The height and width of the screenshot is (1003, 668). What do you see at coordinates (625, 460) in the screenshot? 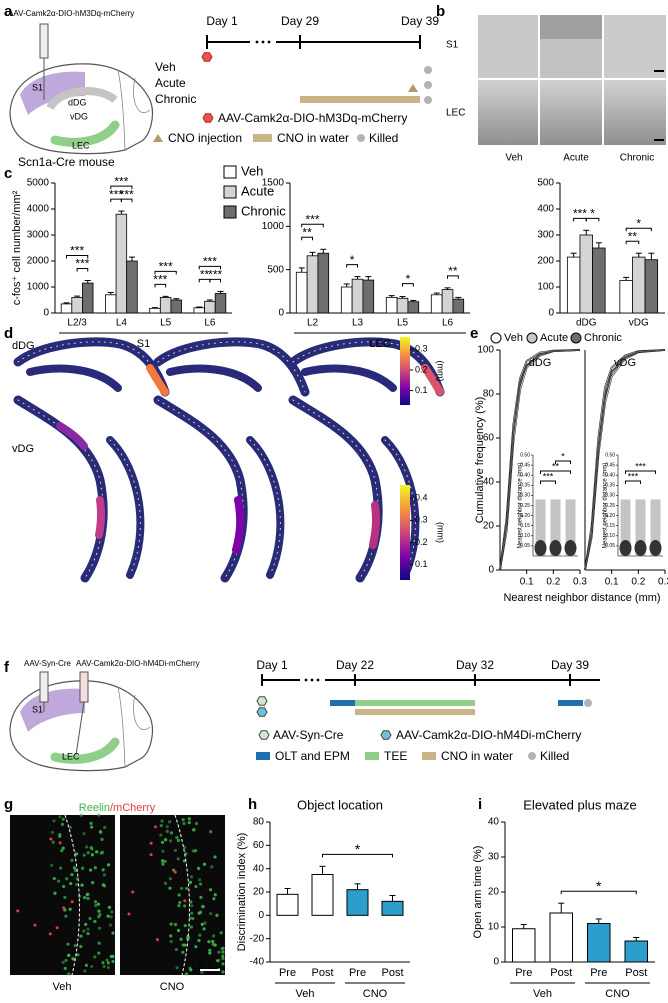
I see `curve` at bounding box center [625, 460].